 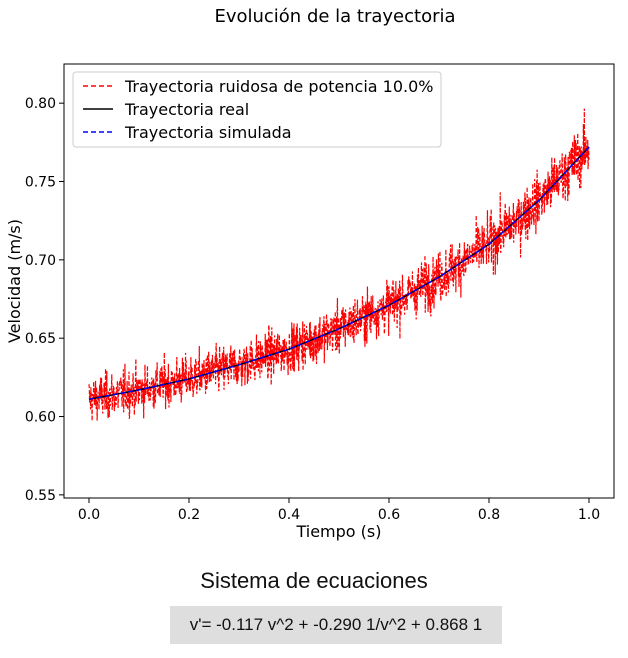 I want to click on x-tick-label: 0.2, so click(x=189, y=515).